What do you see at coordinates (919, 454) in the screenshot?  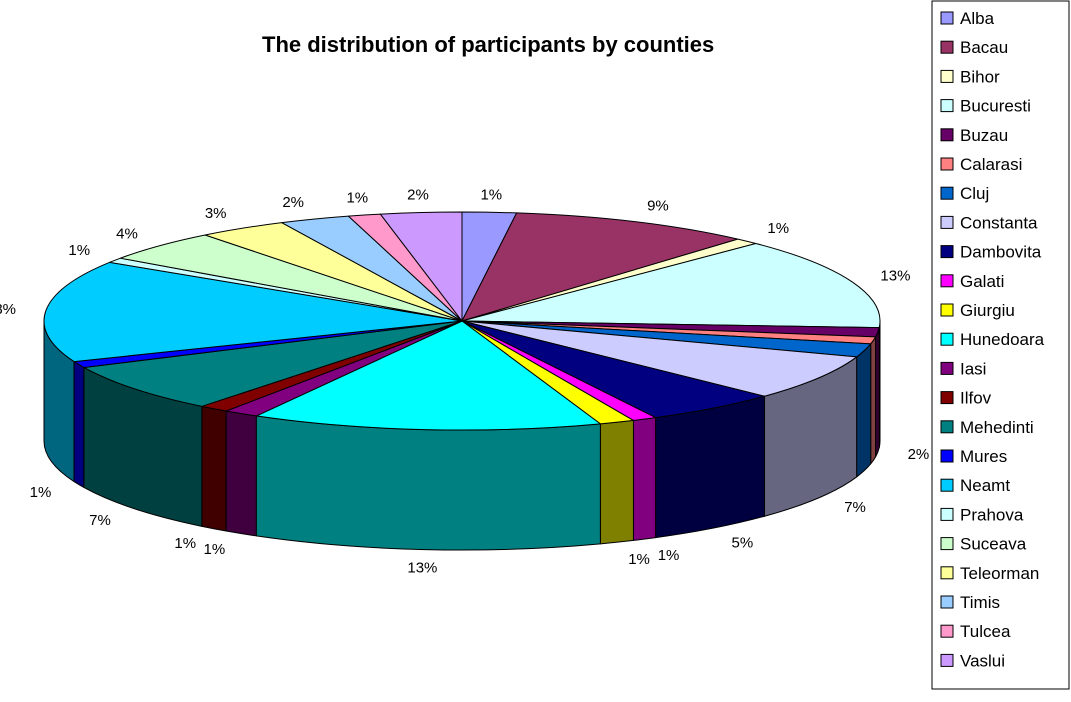 I see `pct-label-buzau: 2%` at bounding box center [919, 454].